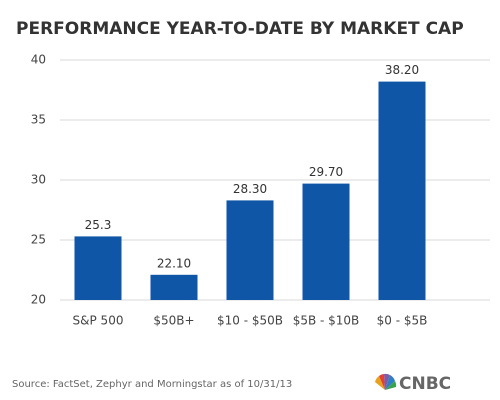 The image size is (500, 400). I want to click on cnbc-peacock, so click(386, 381).